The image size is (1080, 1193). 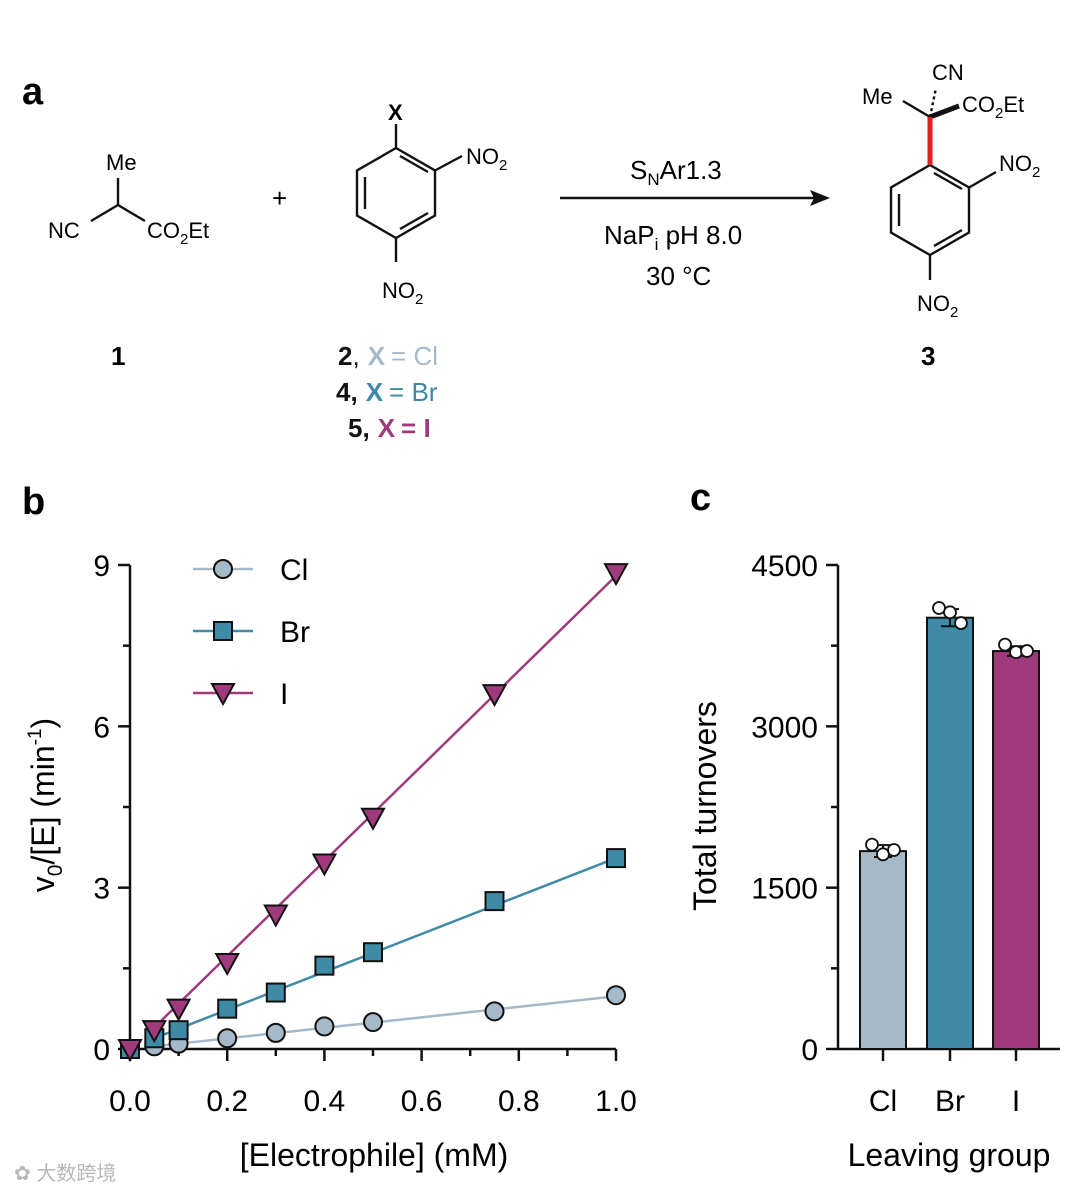 What do you see at coordinates (388, 356) in the screenshot?
I see `compound-label-cl: 2, X = Cl` at bounding box center [388, 356].